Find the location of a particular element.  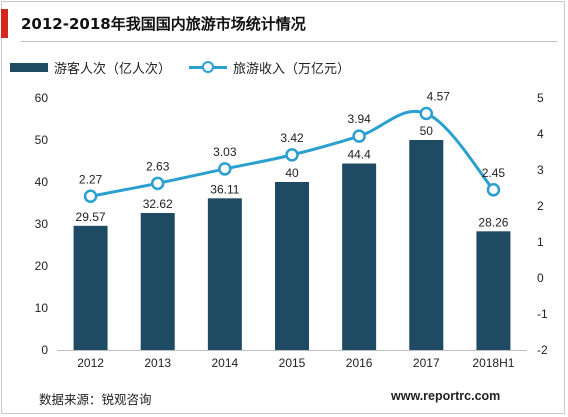

x-tick-label: 2015 is located at coordinates (292, 363).